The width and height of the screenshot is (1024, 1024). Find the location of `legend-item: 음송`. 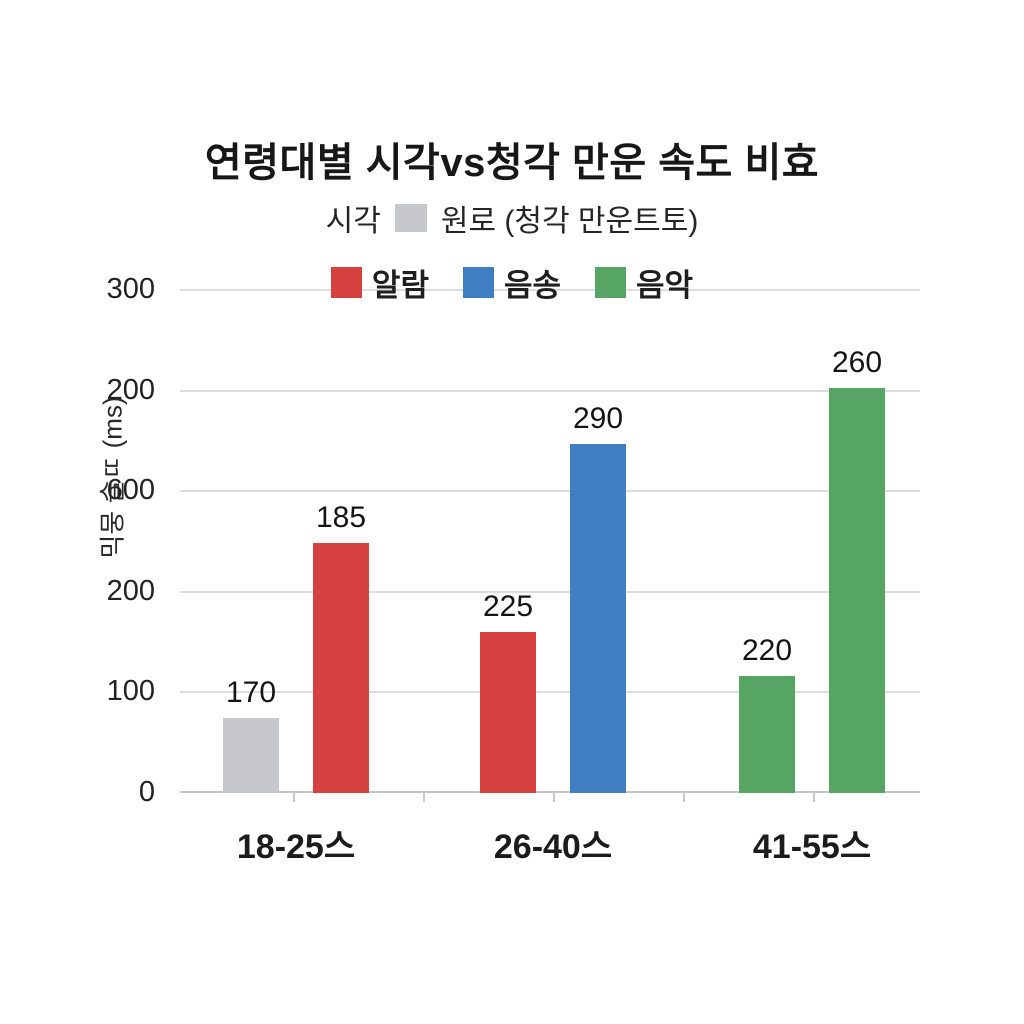

legend-item: 음송 is located at coordinates (512, 282).